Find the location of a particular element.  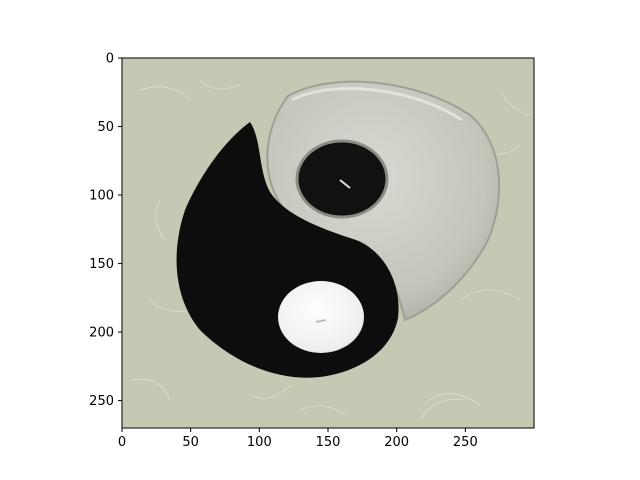

y-tick-label: 250 is located at coordinates (101, 401).